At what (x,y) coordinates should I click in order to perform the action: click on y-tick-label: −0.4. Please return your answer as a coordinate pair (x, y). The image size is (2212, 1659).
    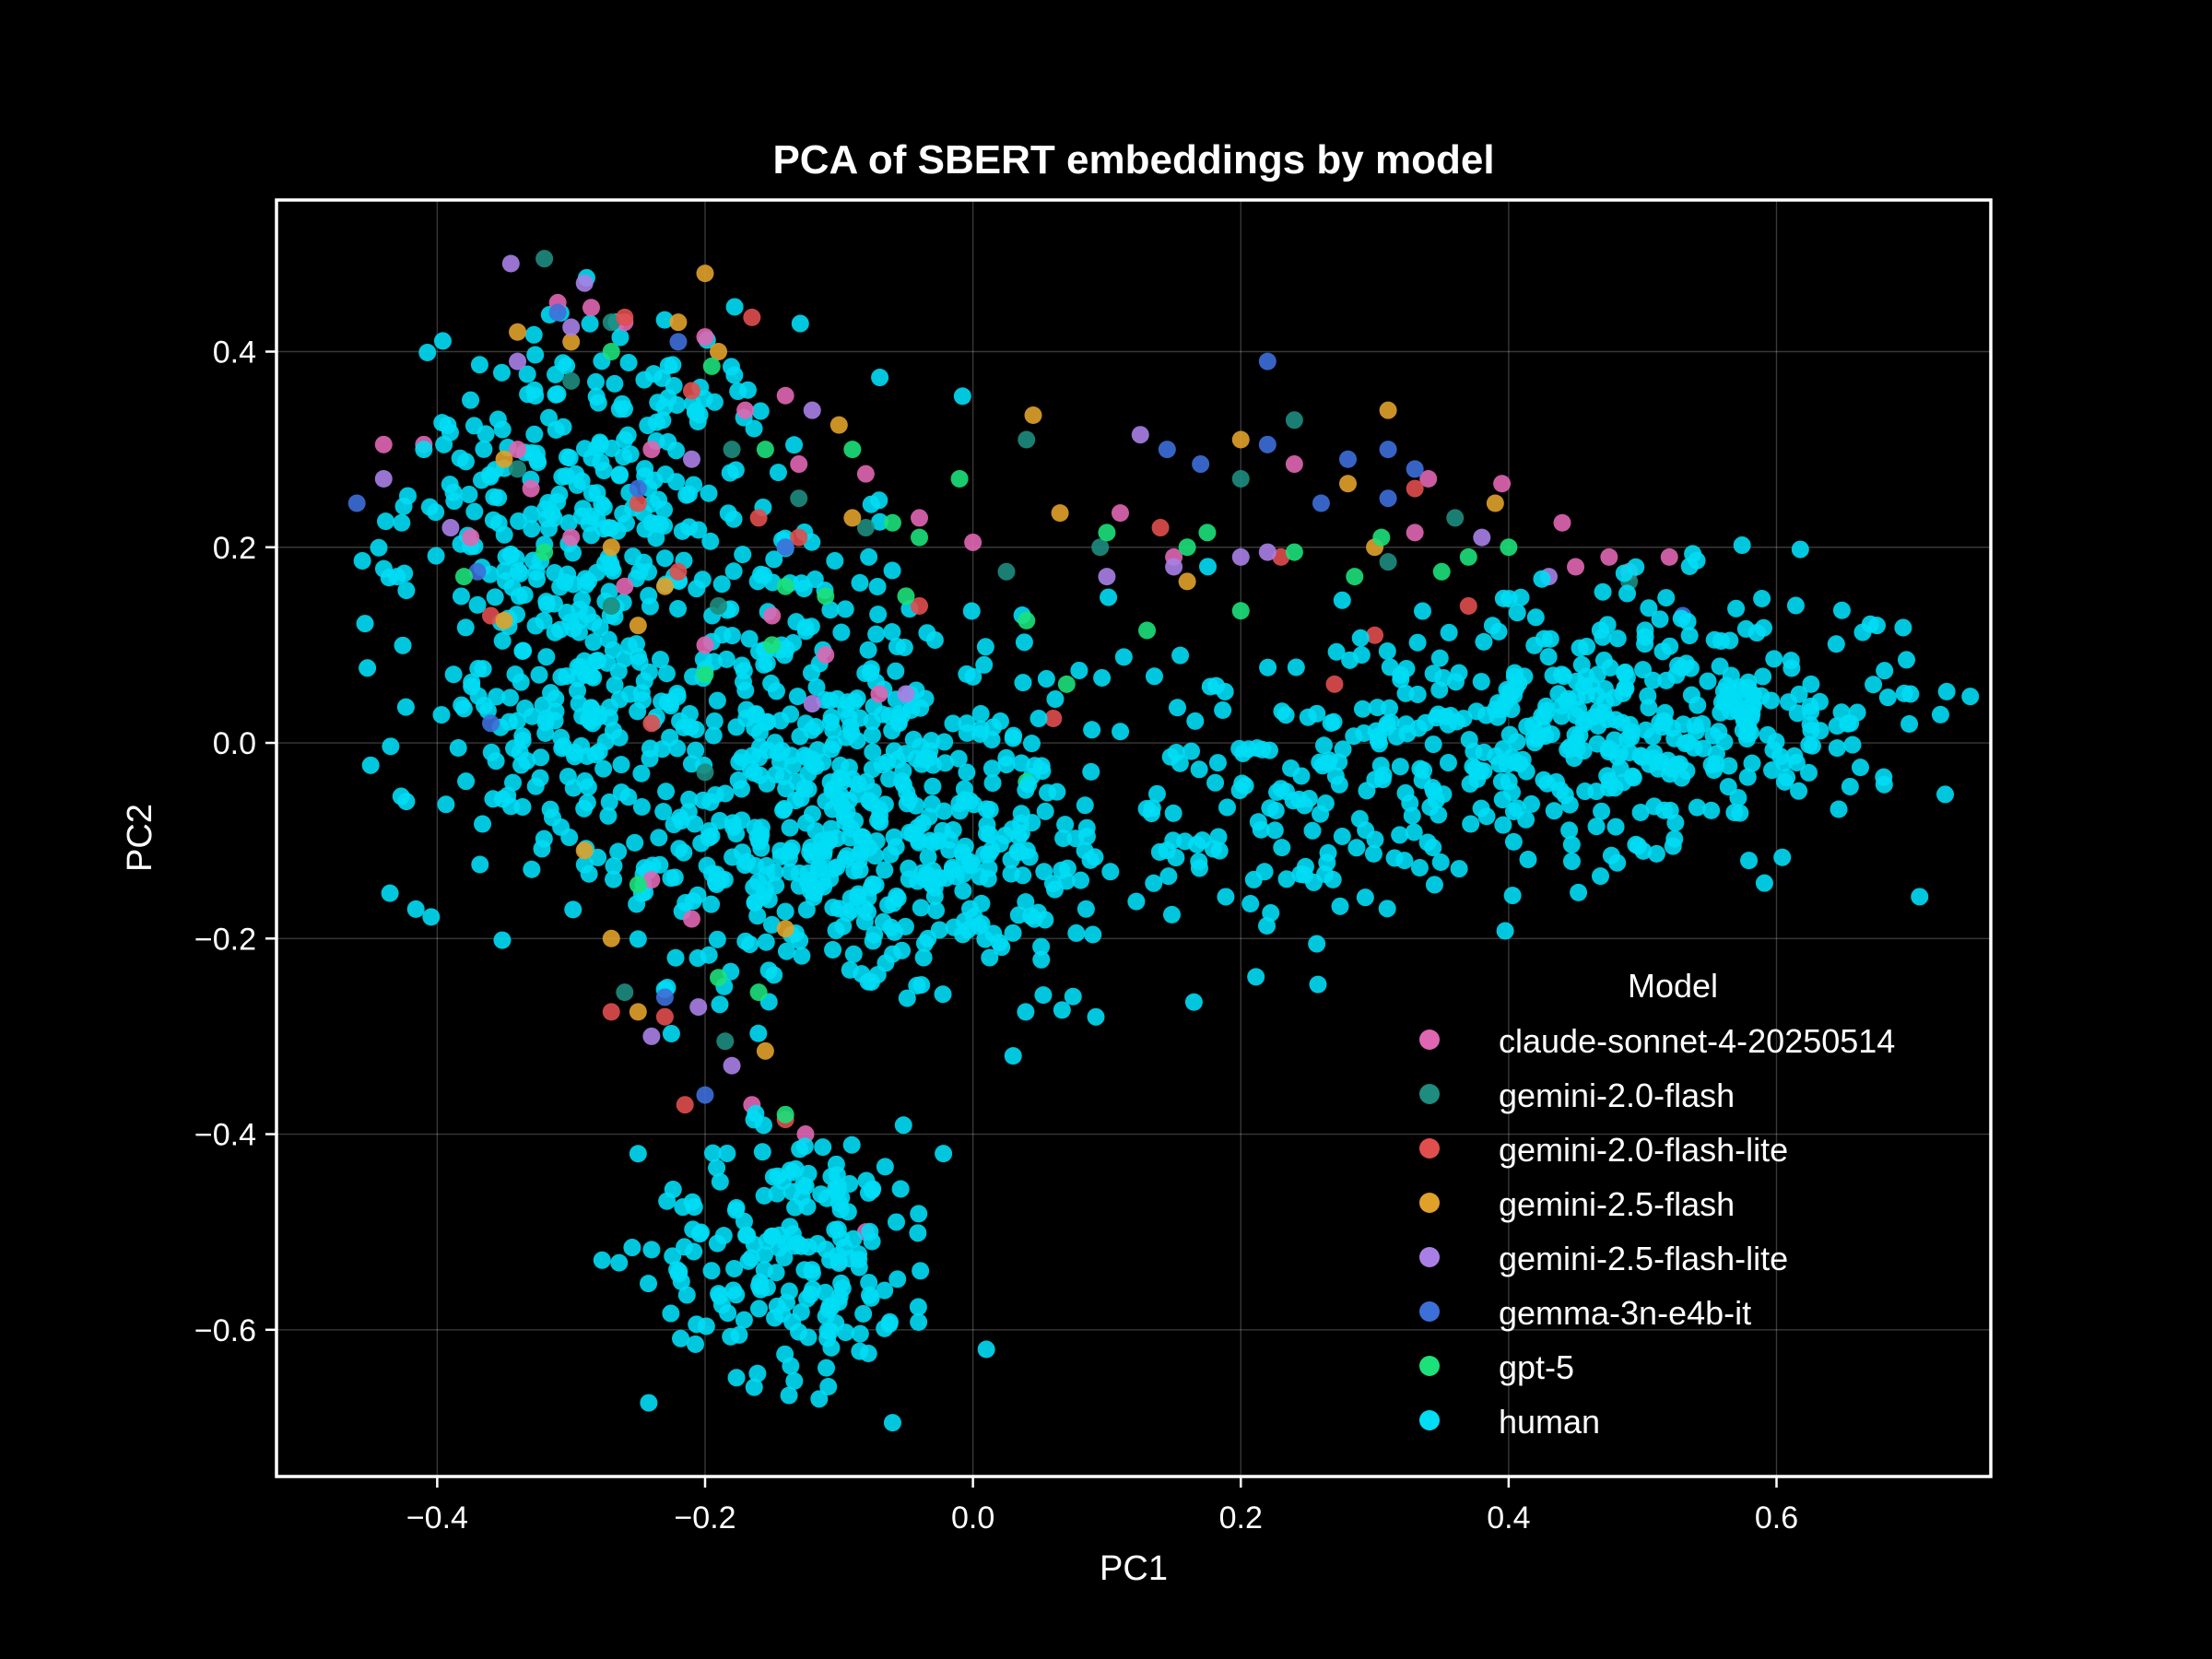
    Looking at the image, I should click on (225, 1135).